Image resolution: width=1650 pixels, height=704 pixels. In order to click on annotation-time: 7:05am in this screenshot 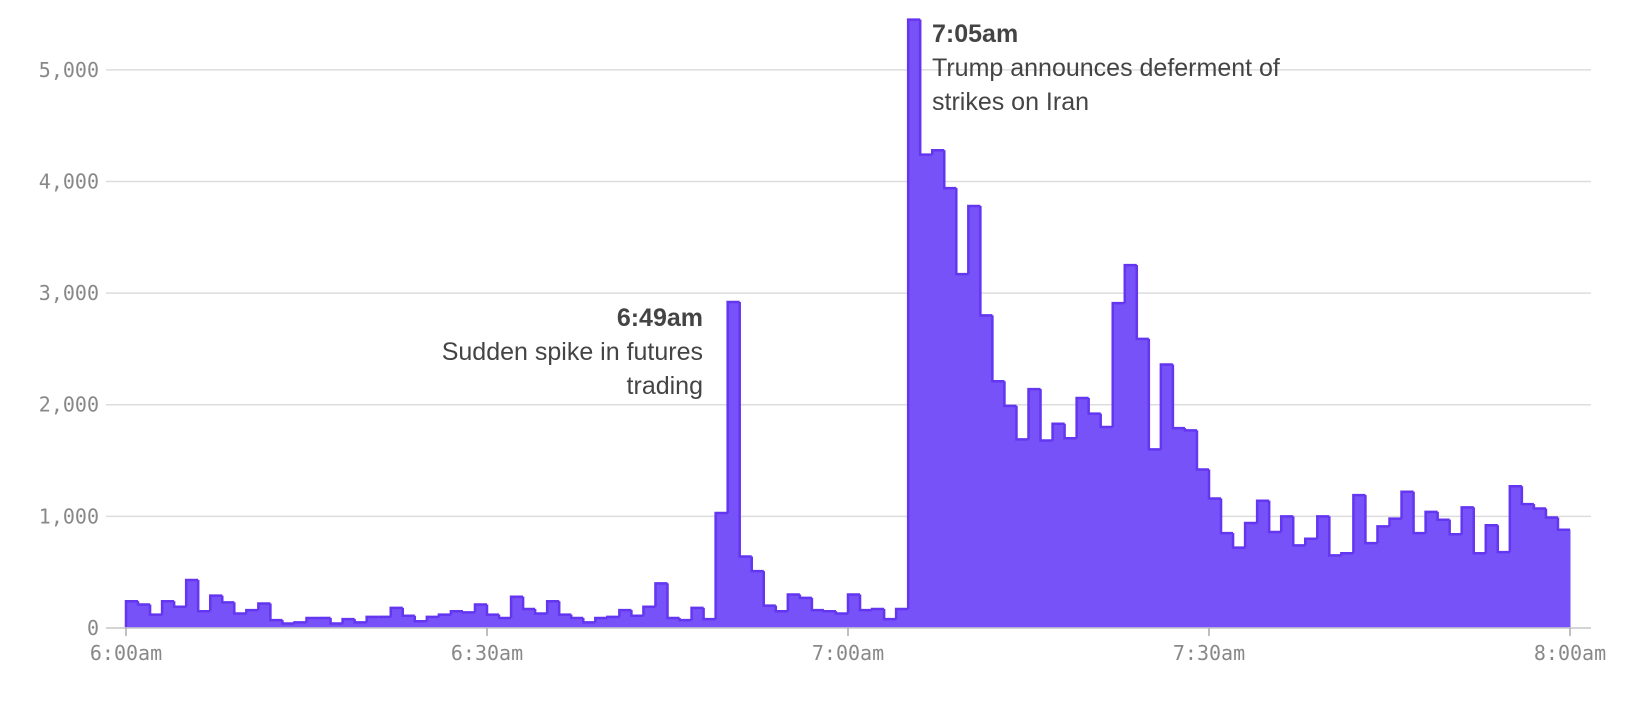, I will do `click(975, 34)`.